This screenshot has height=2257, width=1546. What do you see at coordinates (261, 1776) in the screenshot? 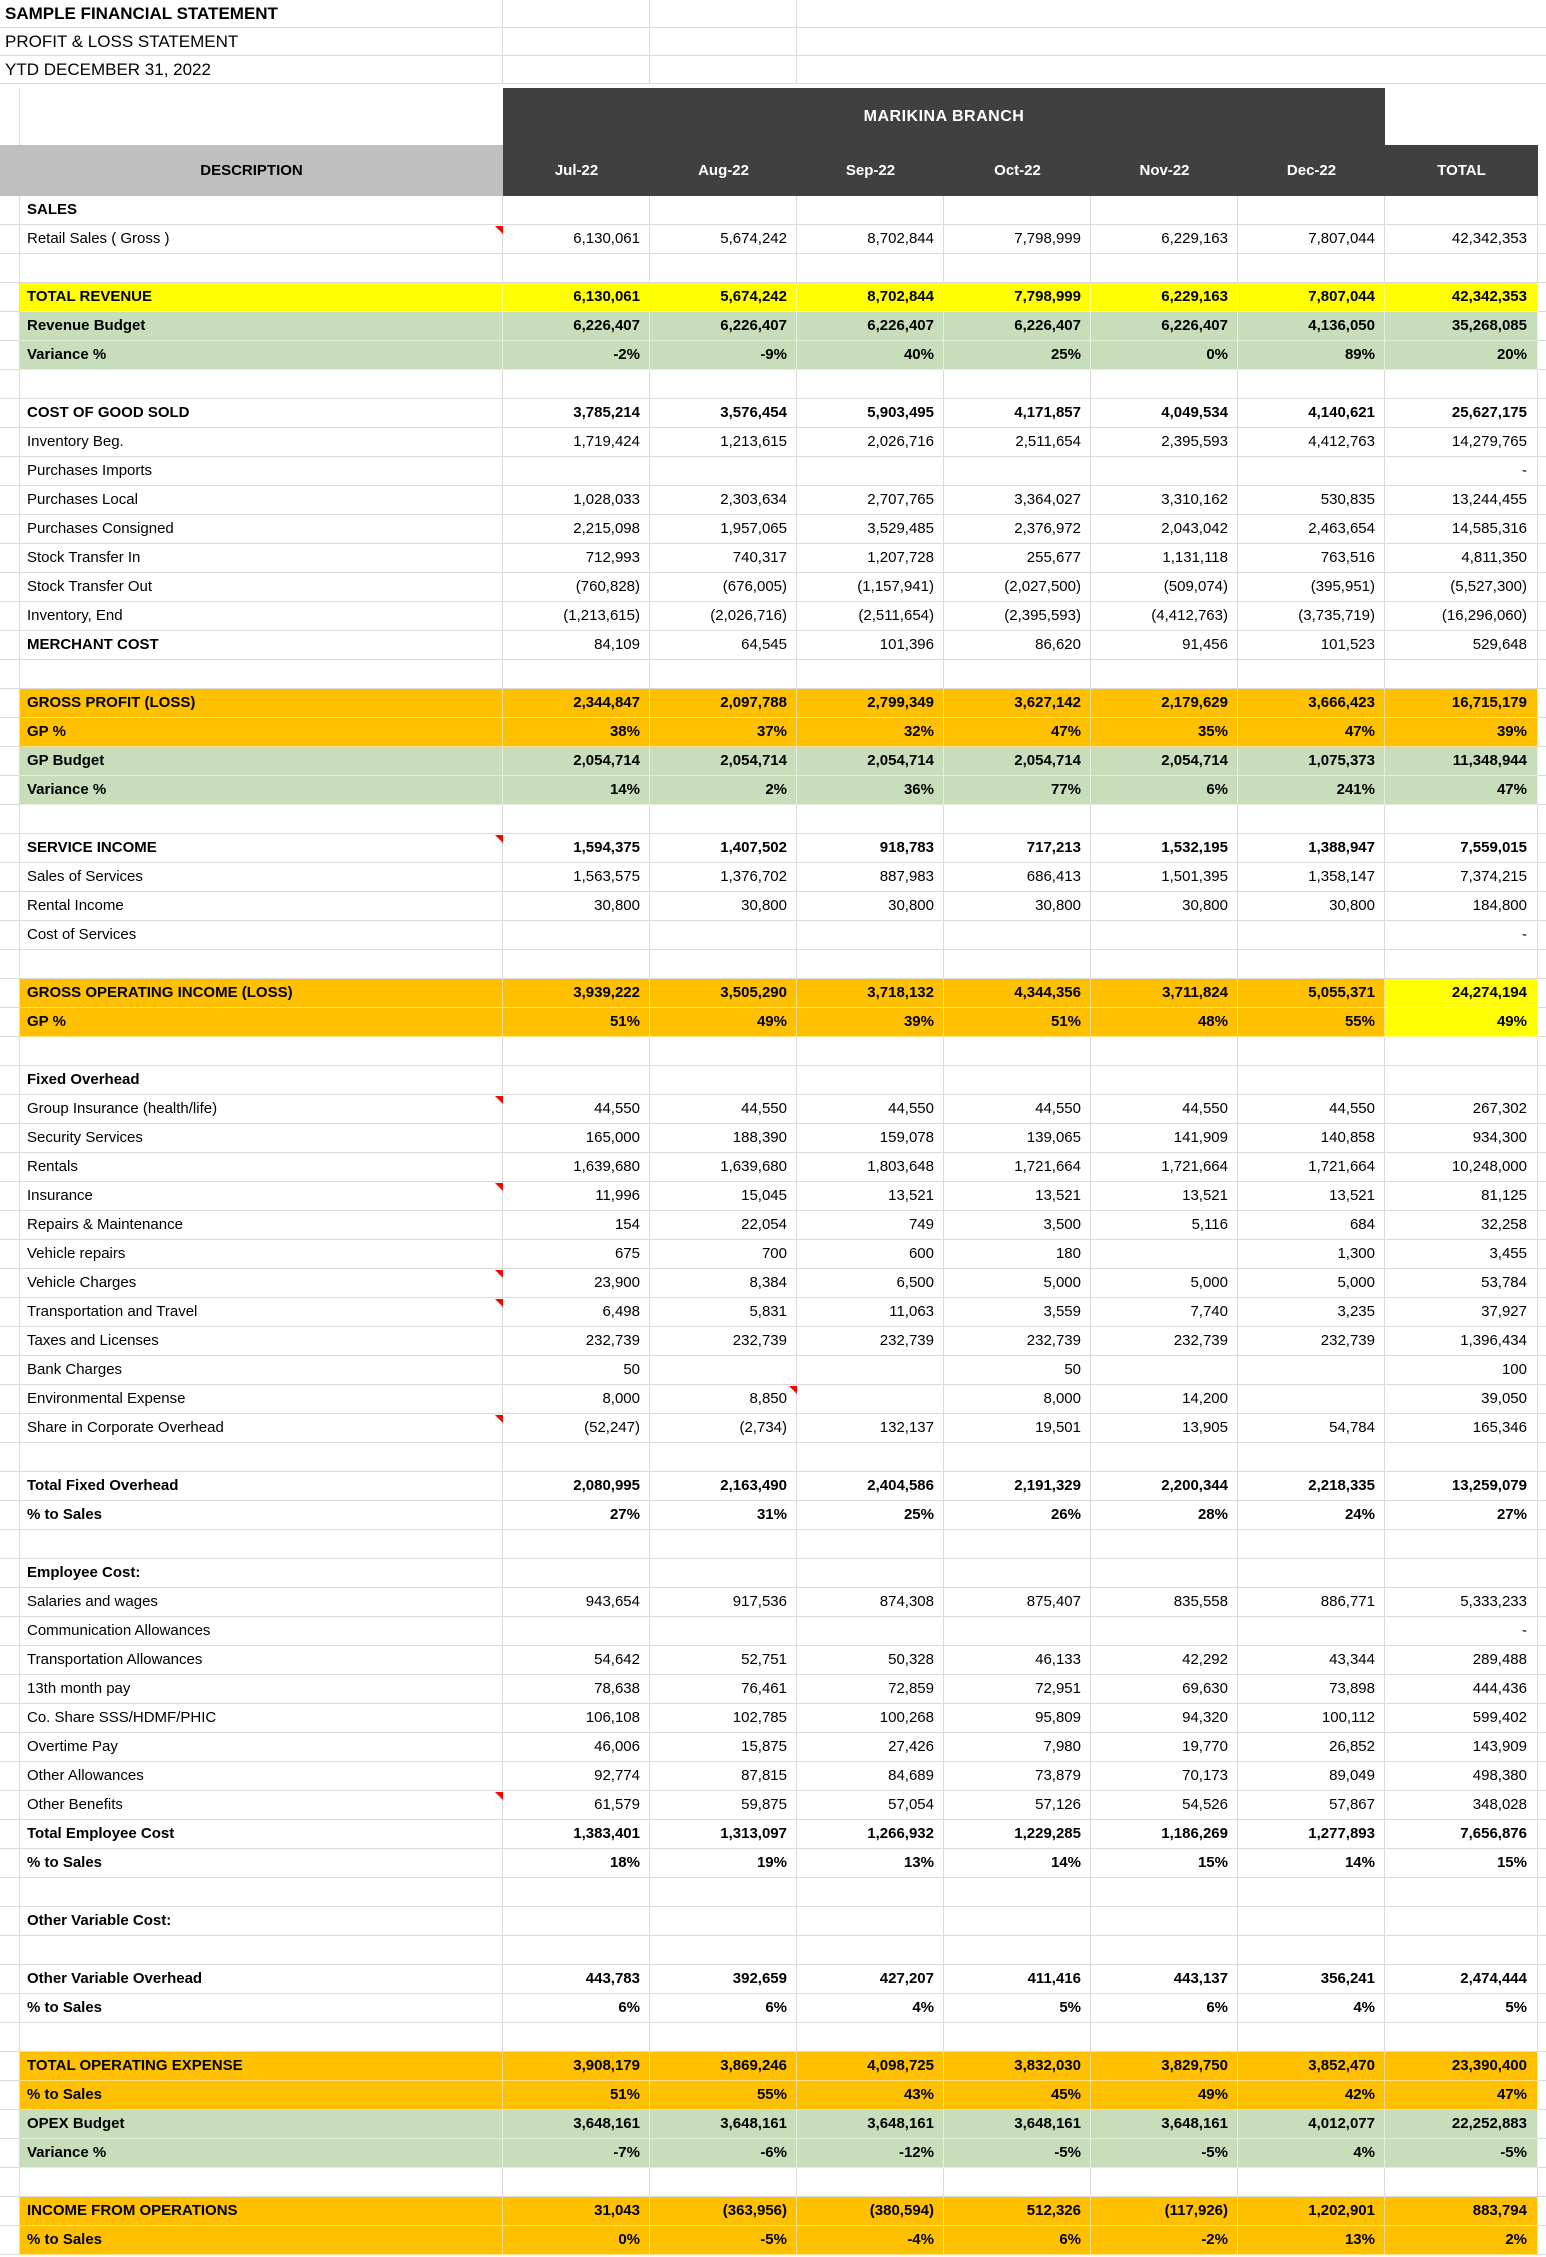
I see `row-label-cell: Other Allowances` at bounding box center [261, 1776].